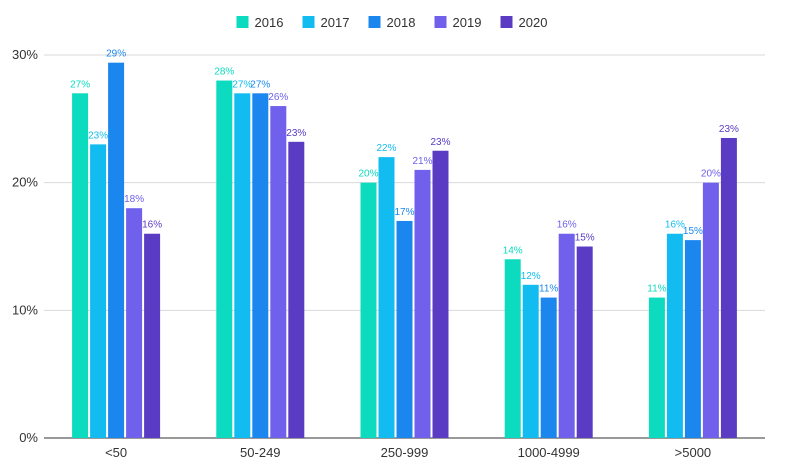  What do you see at coordinates (25, 182) in the screenshot?
I see `y-tick-label: 20%` at bounding box center [25, 182].